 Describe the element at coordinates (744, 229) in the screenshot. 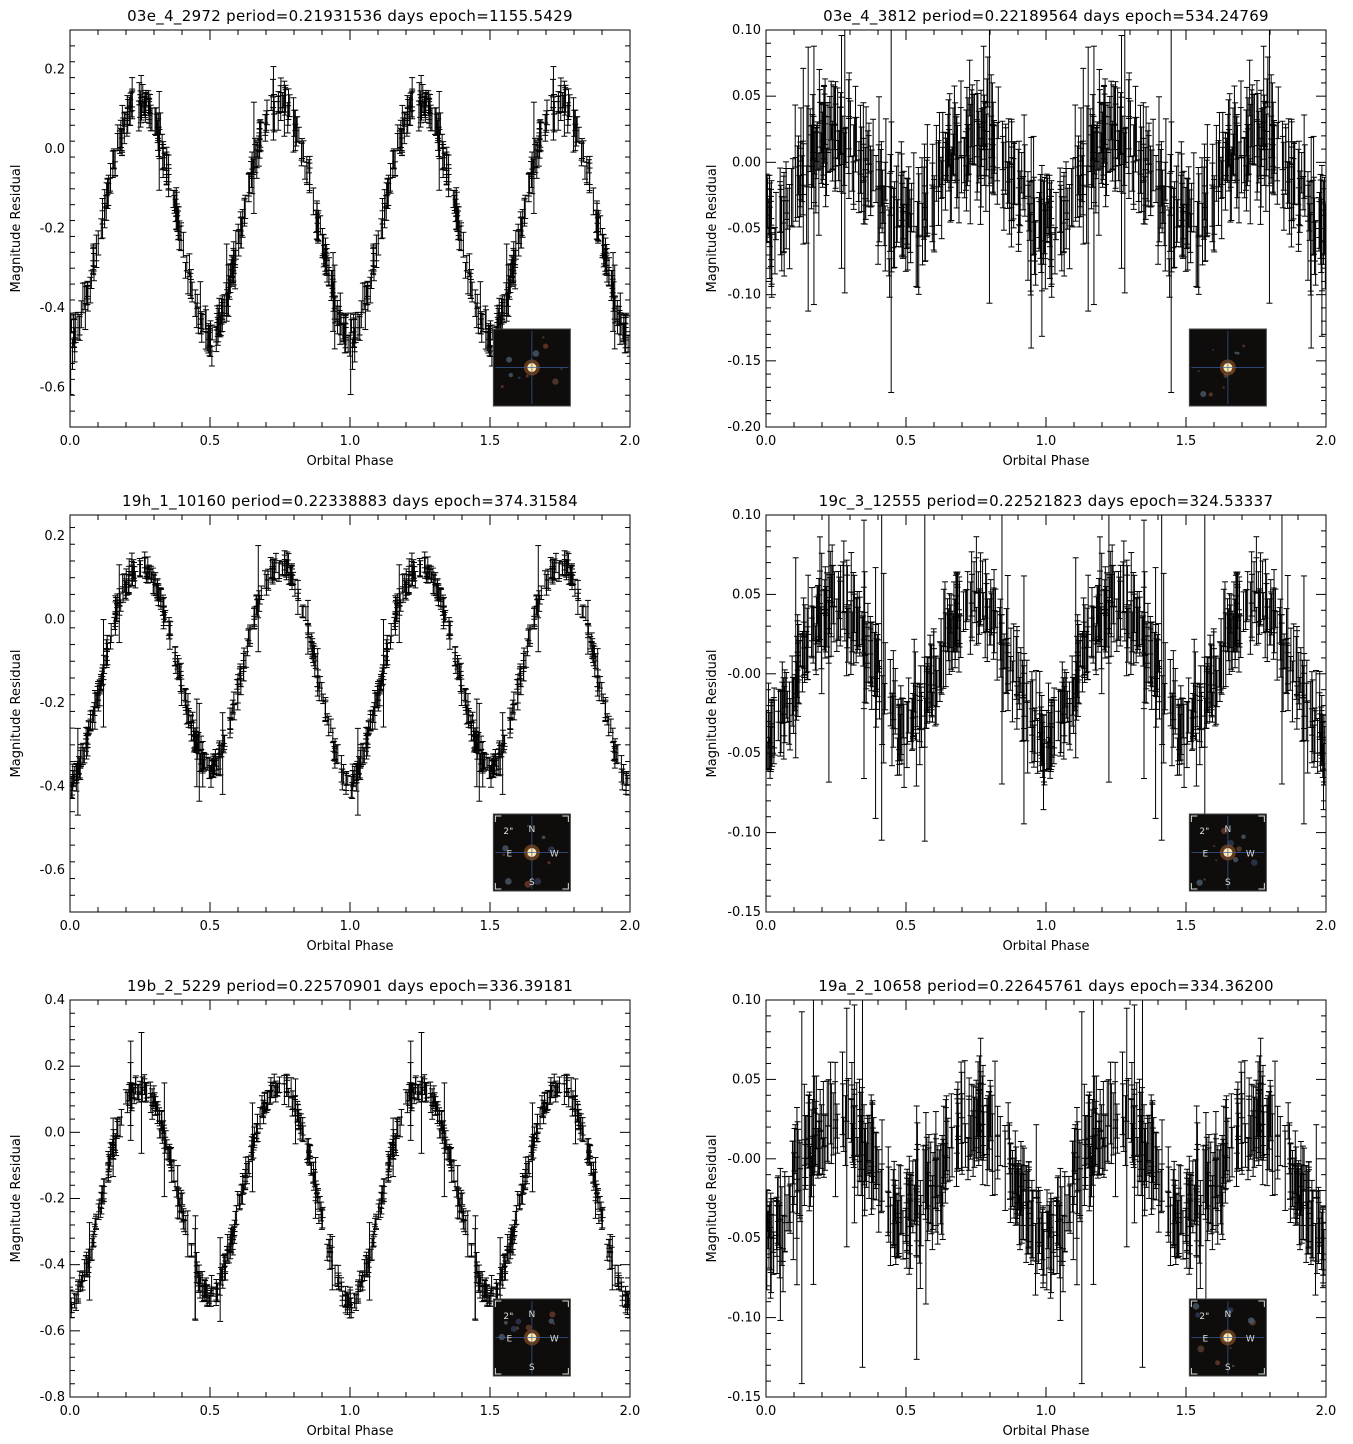

I see `y-tick-label: -0.05` at that location.